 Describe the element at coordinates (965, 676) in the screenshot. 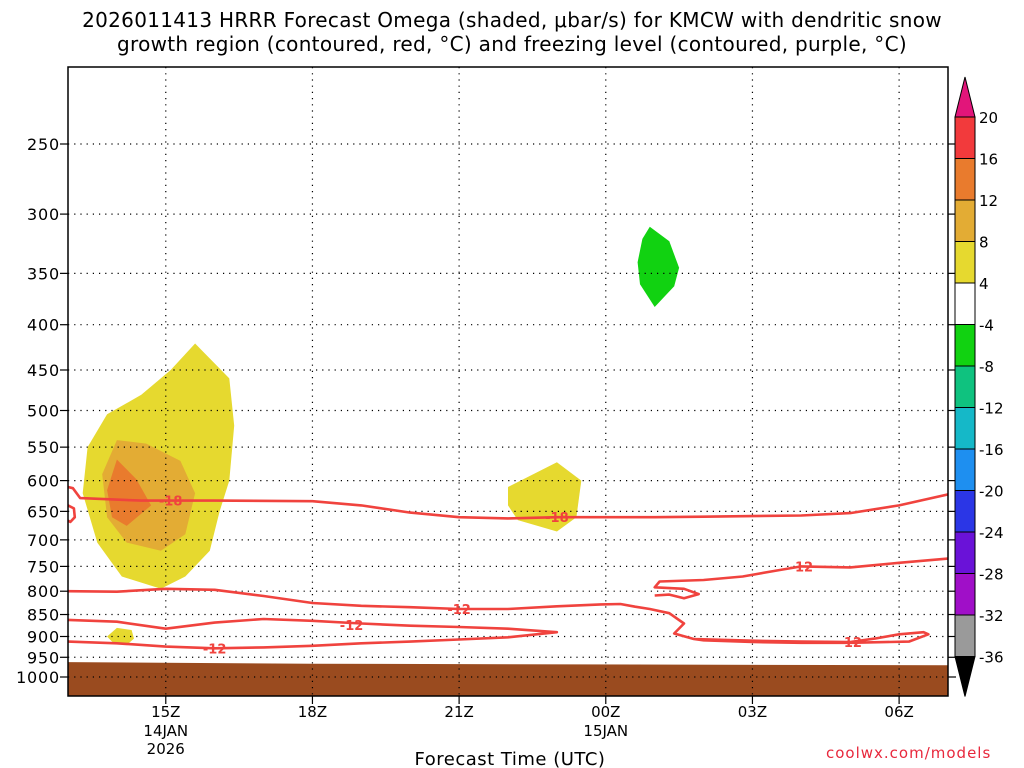

I see `colorbar-bottom-arrow` at that location.